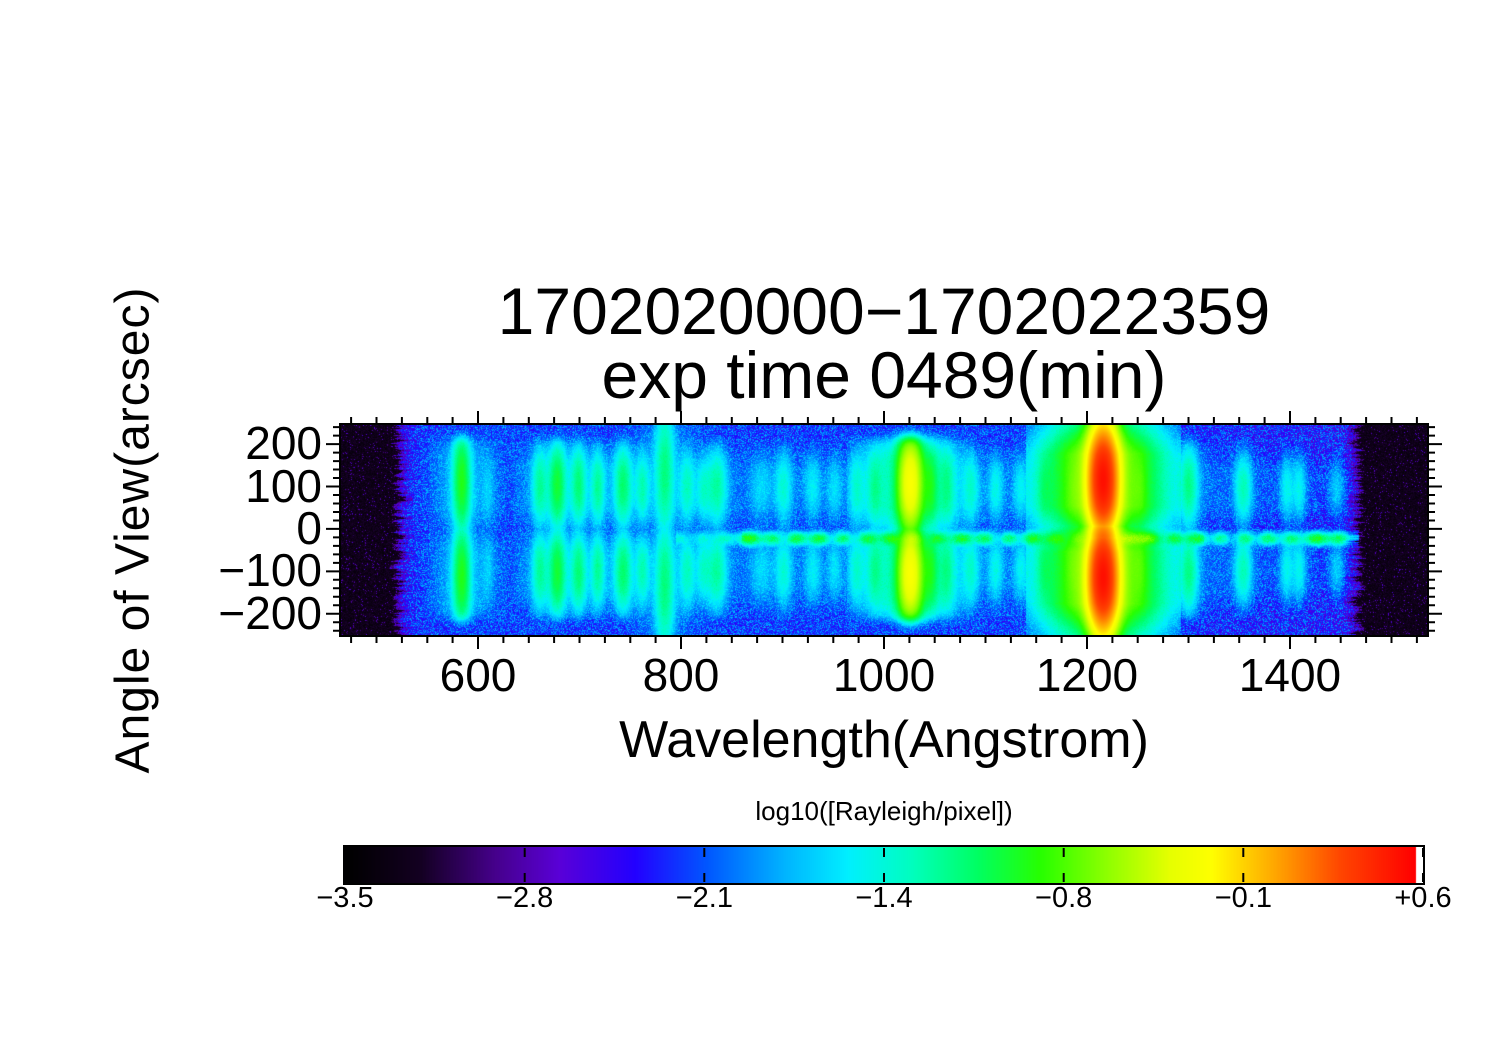  What do you see at coordinates (884, 375) in the screenshot?
I see `plot-title-exposure: exp time 0489(min)` at bounding box center [884, 375].